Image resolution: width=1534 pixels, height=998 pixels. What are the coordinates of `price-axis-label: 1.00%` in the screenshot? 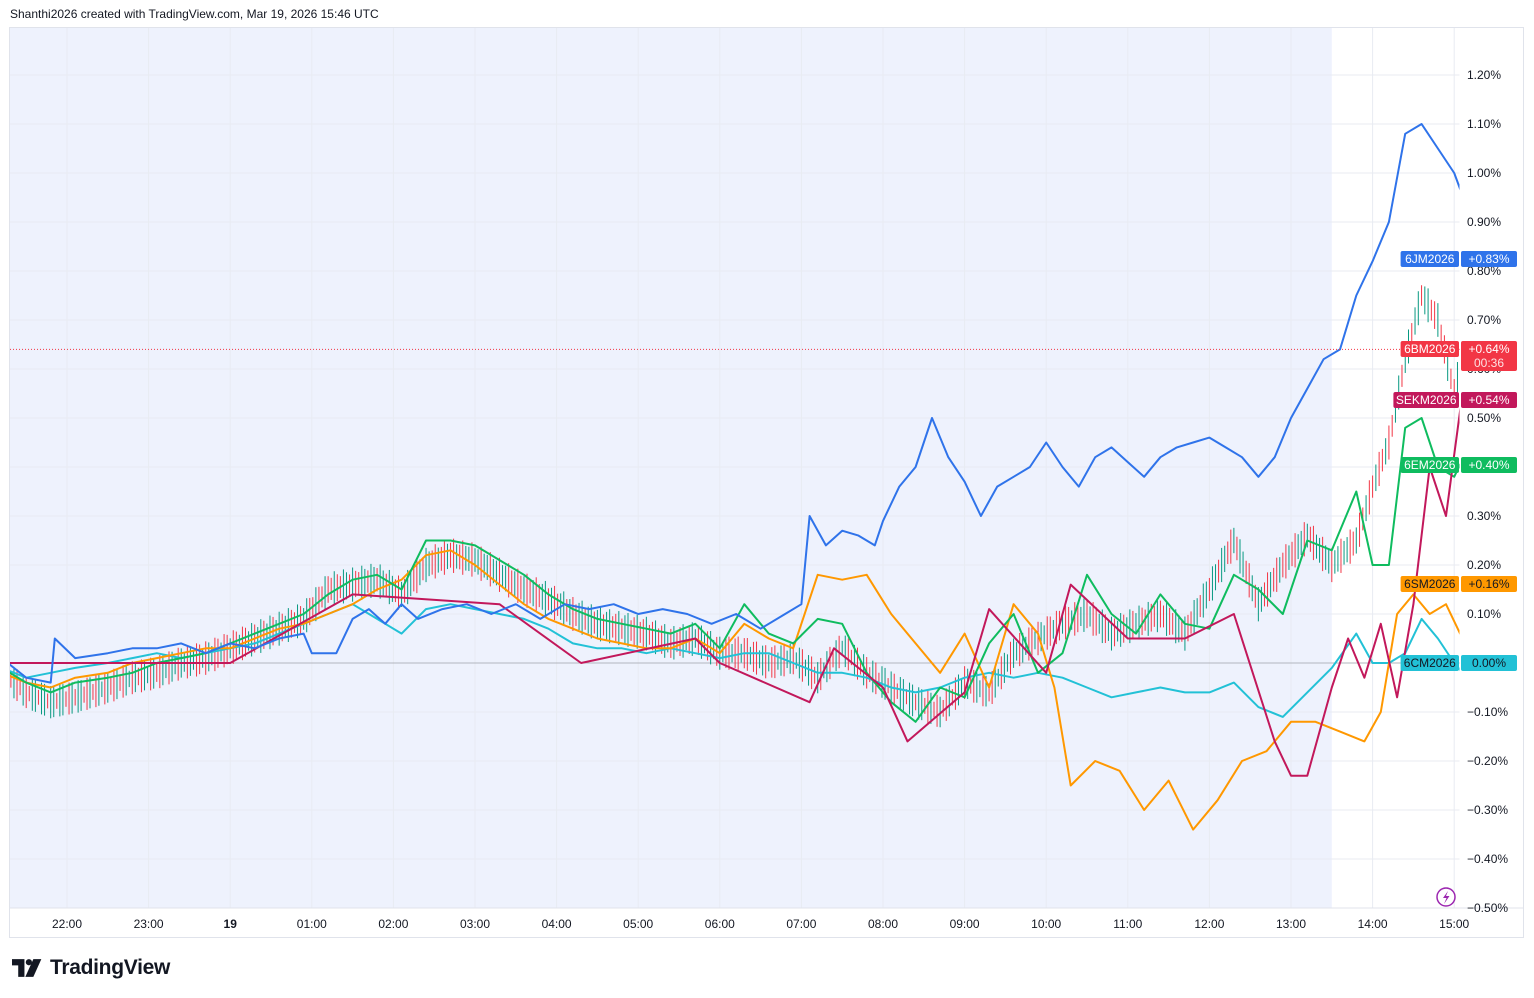 It's located at (1484, 173).